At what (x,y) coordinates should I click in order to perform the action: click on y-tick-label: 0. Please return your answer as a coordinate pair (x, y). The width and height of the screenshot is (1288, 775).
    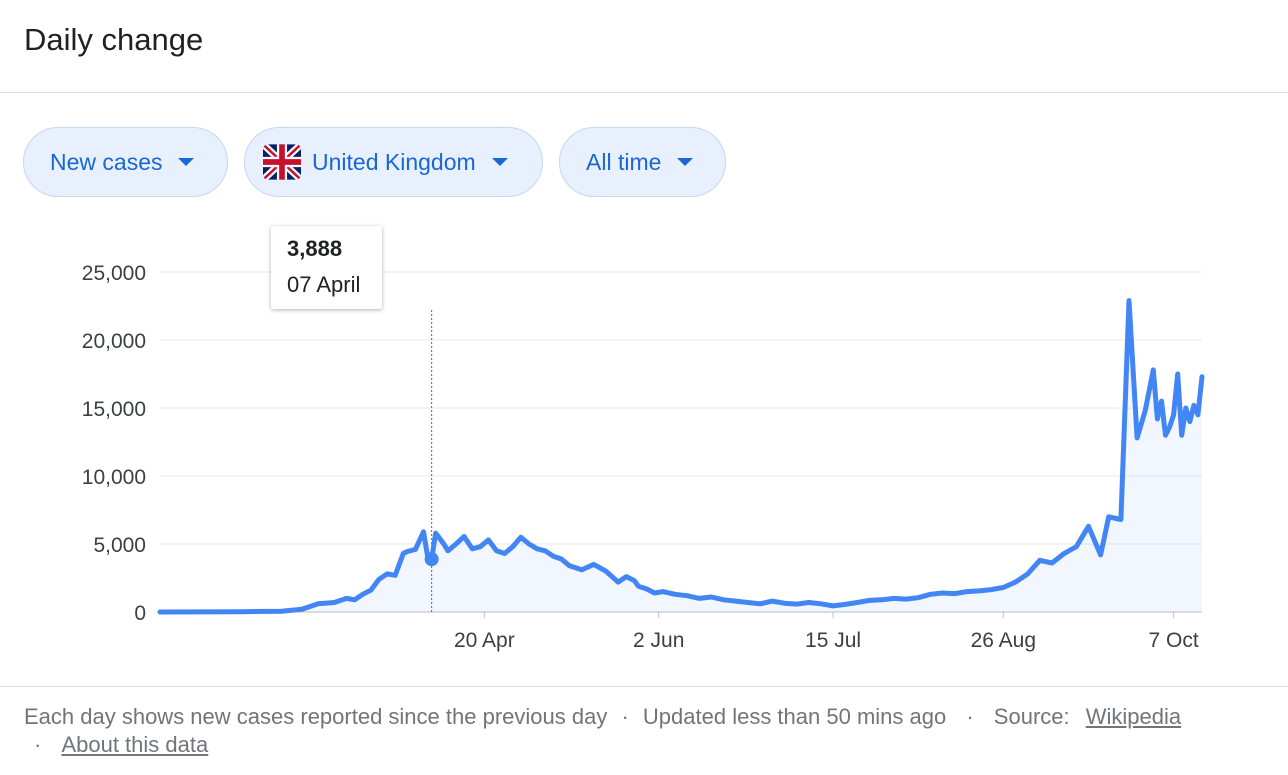
    Looking at the image, I should click on (140, 613).